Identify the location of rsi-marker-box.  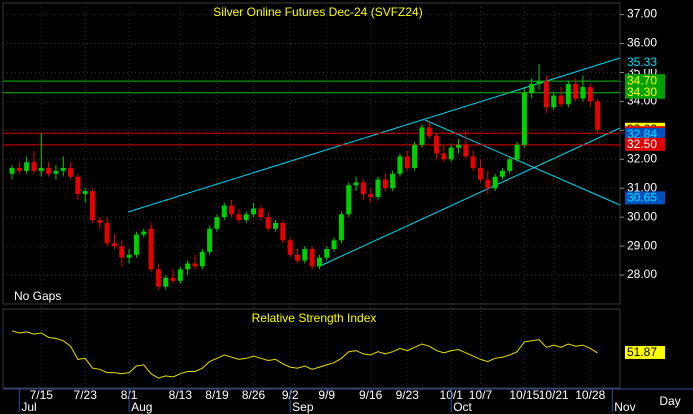
(645, 352).